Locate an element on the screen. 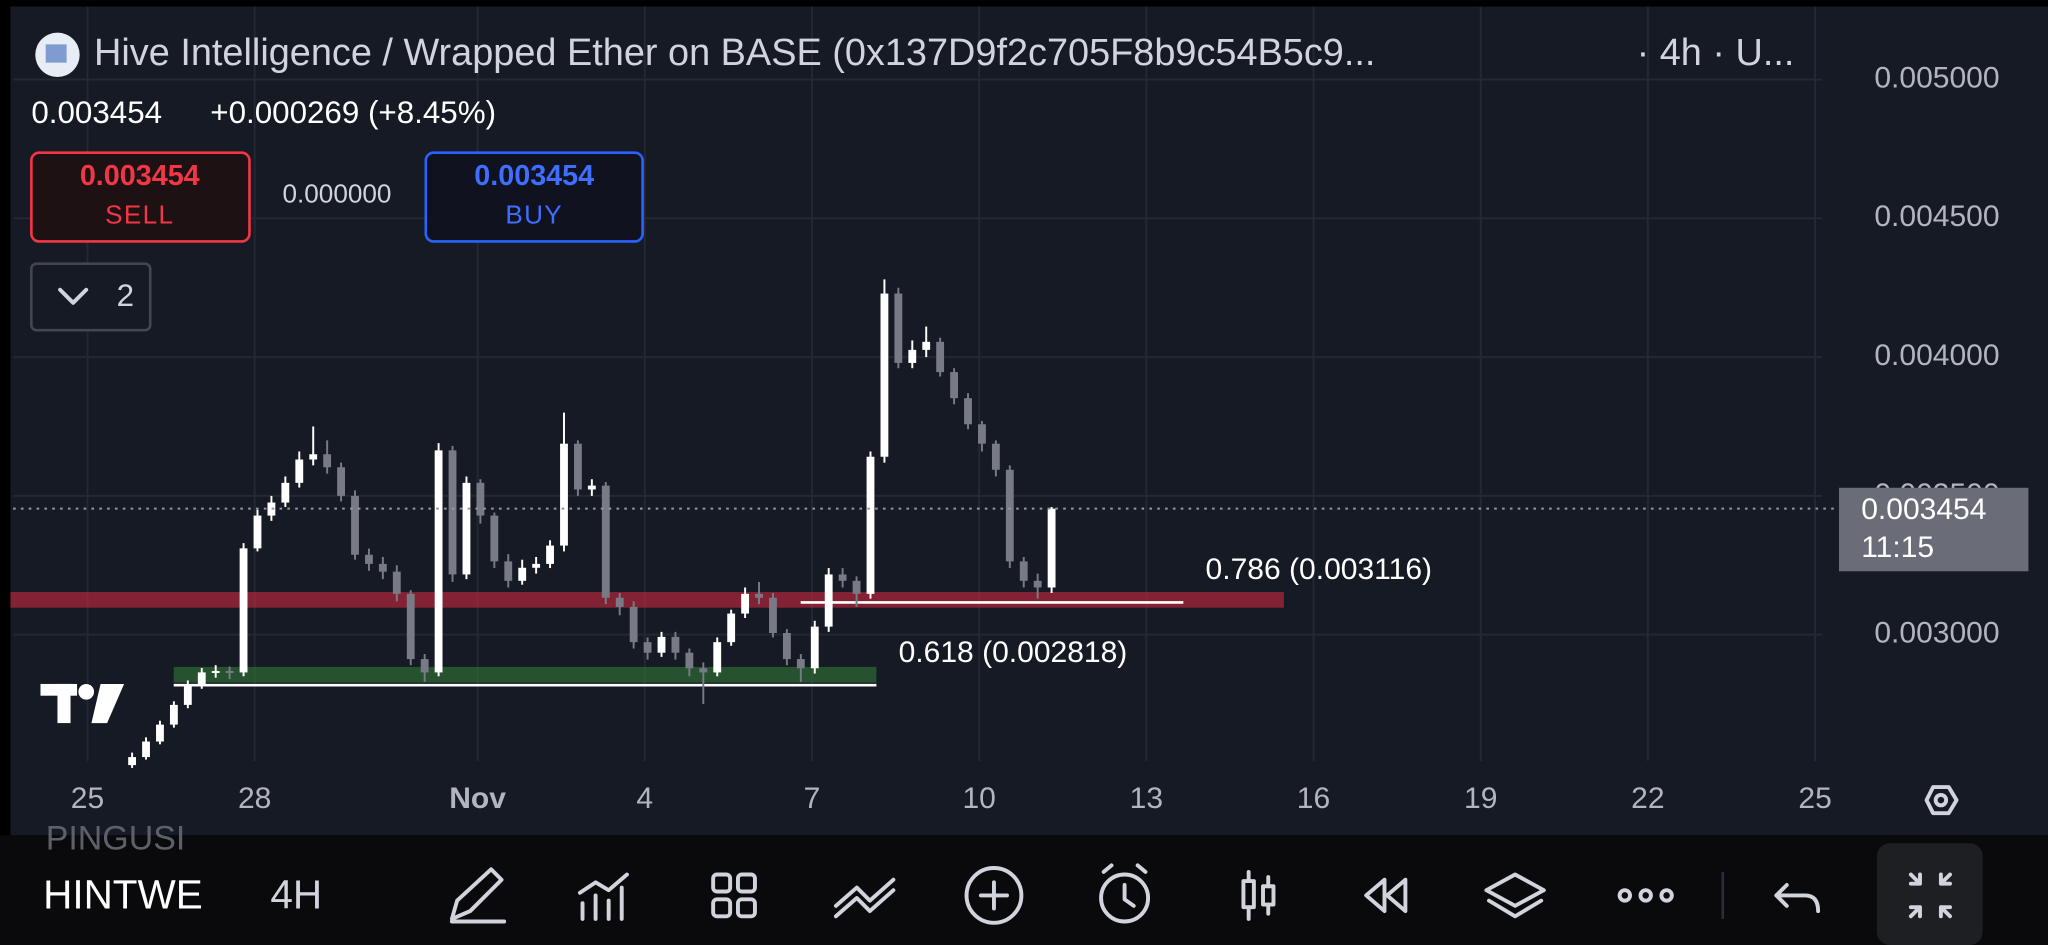 The height and width of the screenshot is (945, 2048). add-tool is located at coordinates (994, 895).